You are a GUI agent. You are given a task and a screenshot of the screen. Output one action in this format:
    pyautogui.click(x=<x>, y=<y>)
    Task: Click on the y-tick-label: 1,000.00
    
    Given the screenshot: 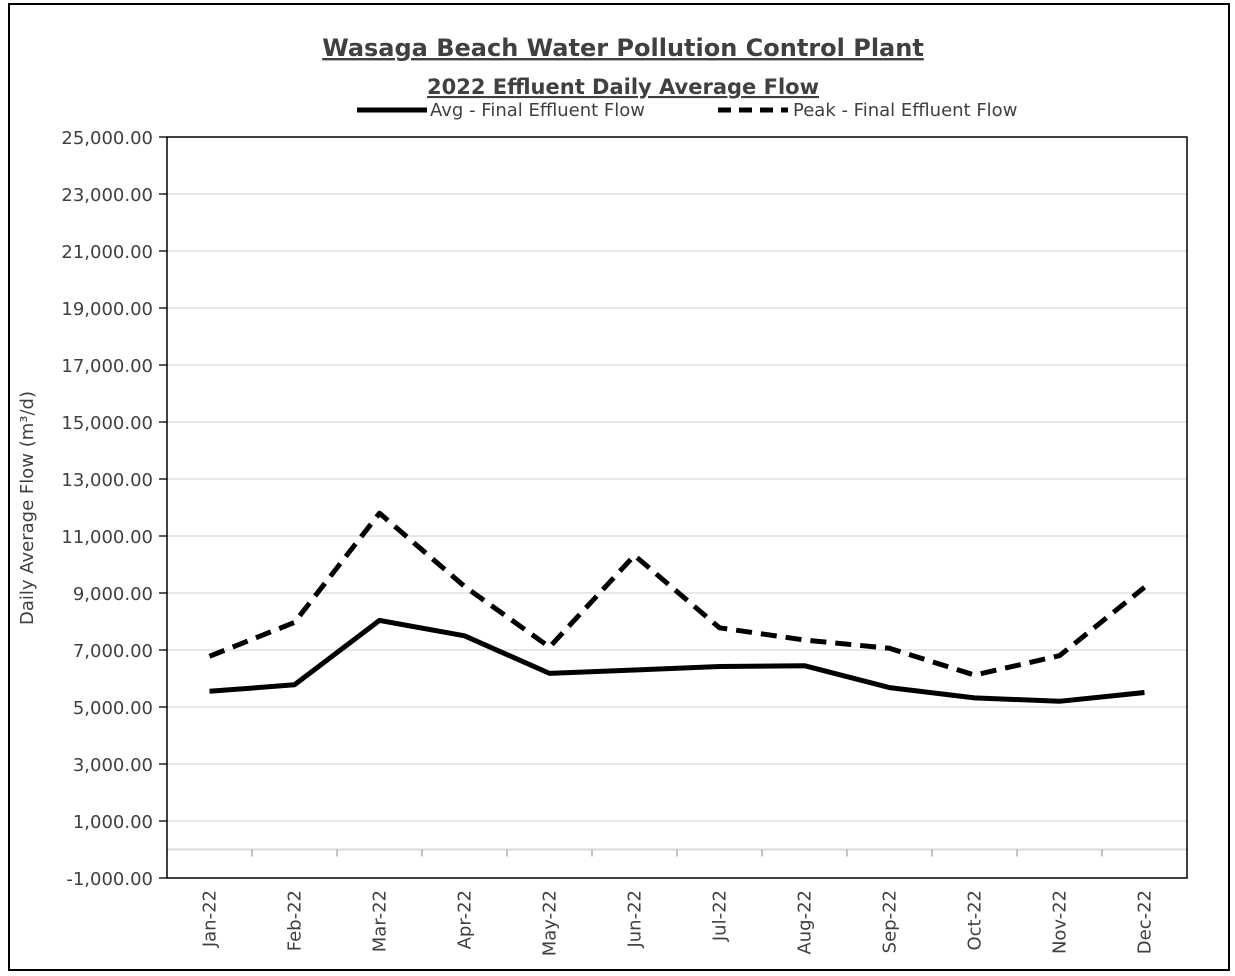 What is the action you would take?
    pyautogui.click(x=113, y=822)
    